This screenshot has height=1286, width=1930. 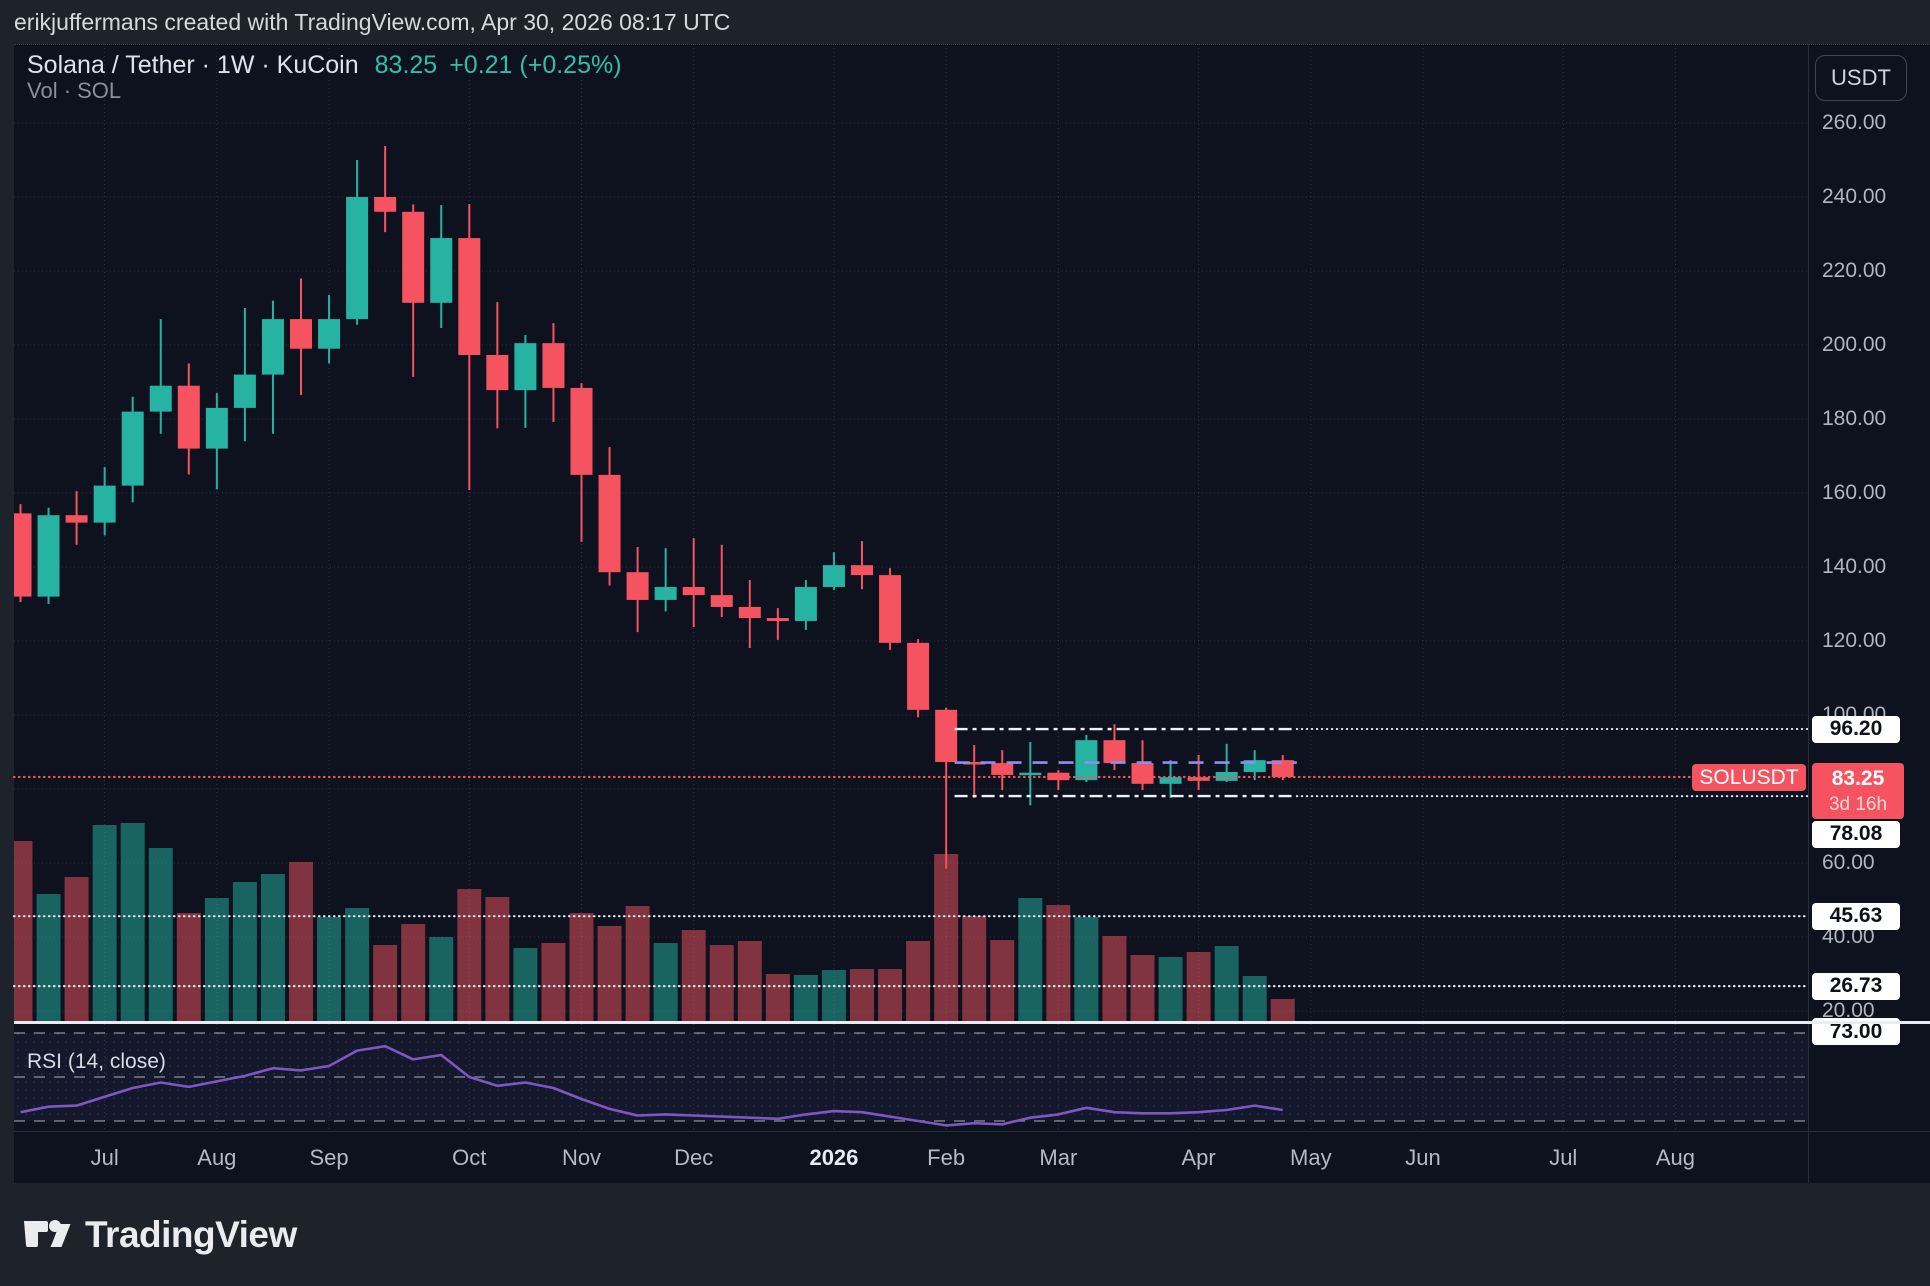 I want to click on pane-separator, so click(x=972, y=1022).